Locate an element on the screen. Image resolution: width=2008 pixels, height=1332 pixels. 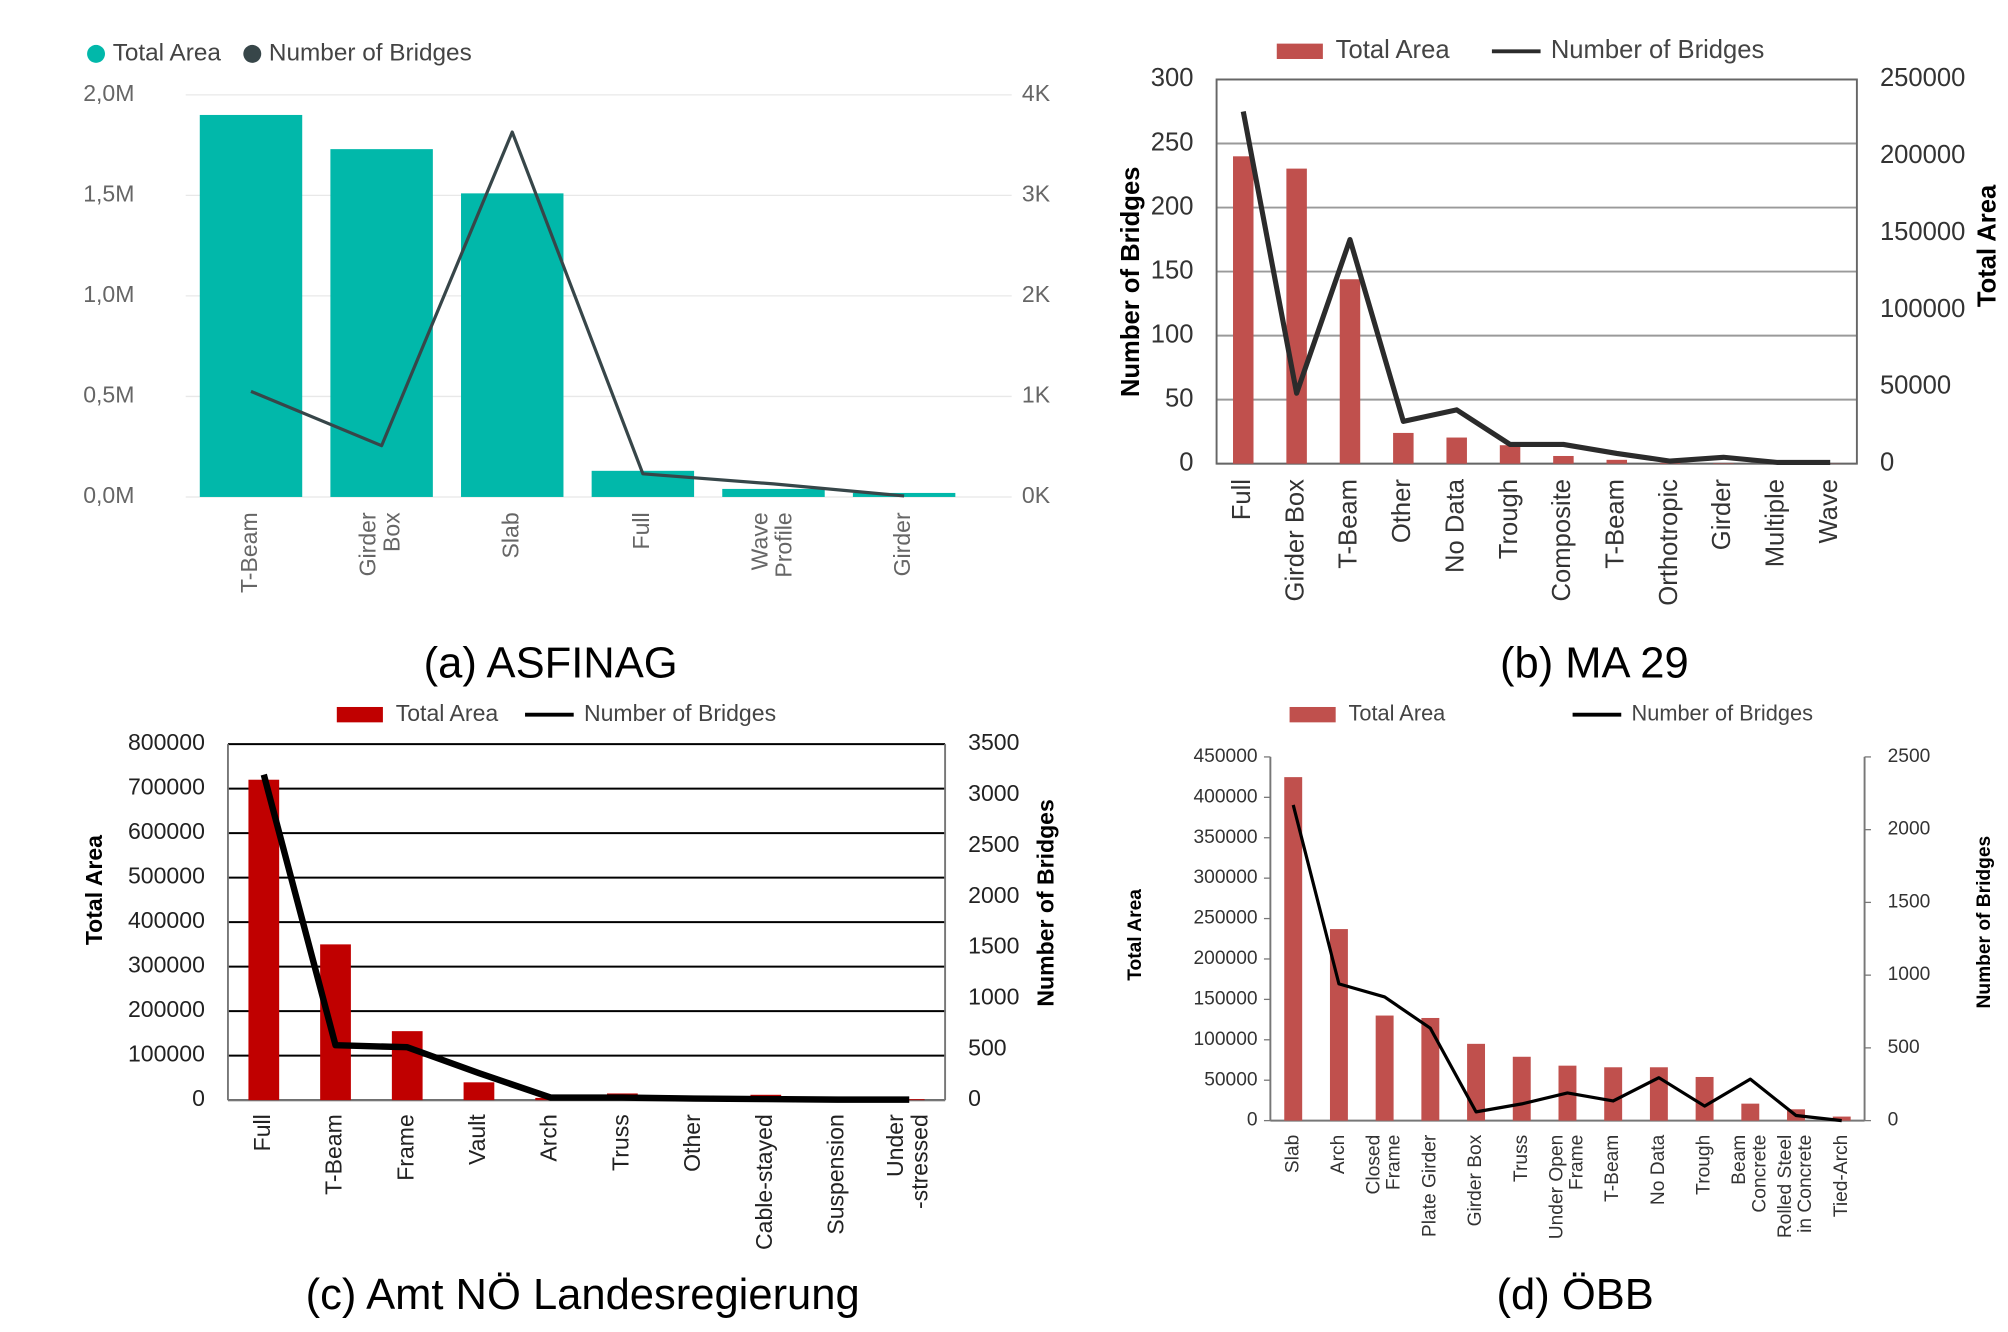
x-tick-label: Girder Box is located at coordinates (1475, 1180).